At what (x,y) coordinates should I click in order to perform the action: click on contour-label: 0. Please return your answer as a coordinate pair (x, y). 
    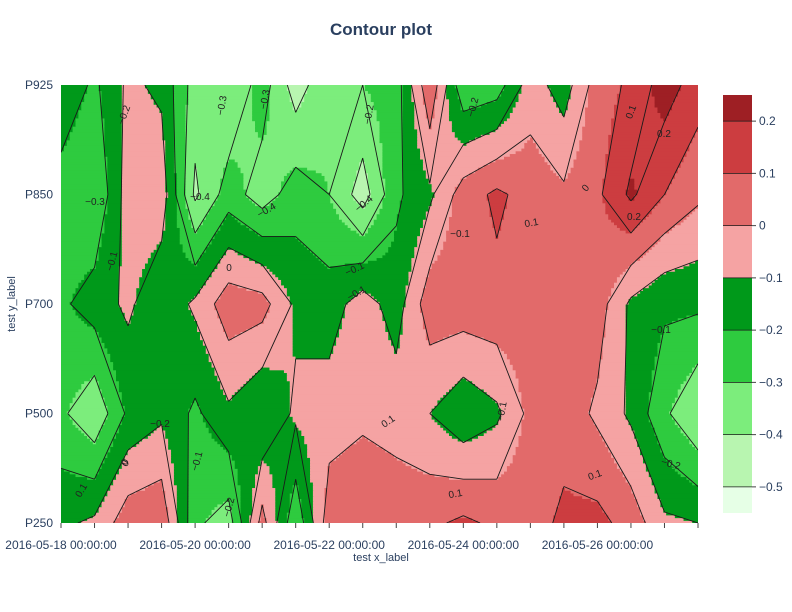
    Looking at the image, I should click on (586, 188).